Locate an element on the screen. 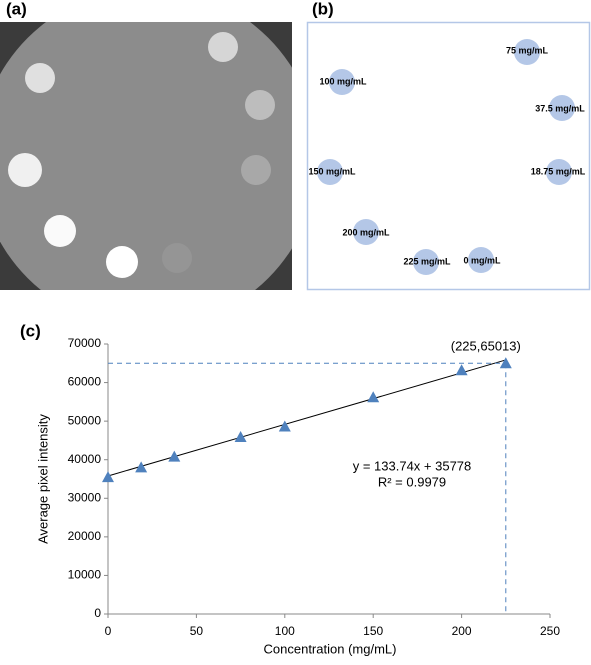  x-tick-label: 250 is located at coordinates (550, 631).